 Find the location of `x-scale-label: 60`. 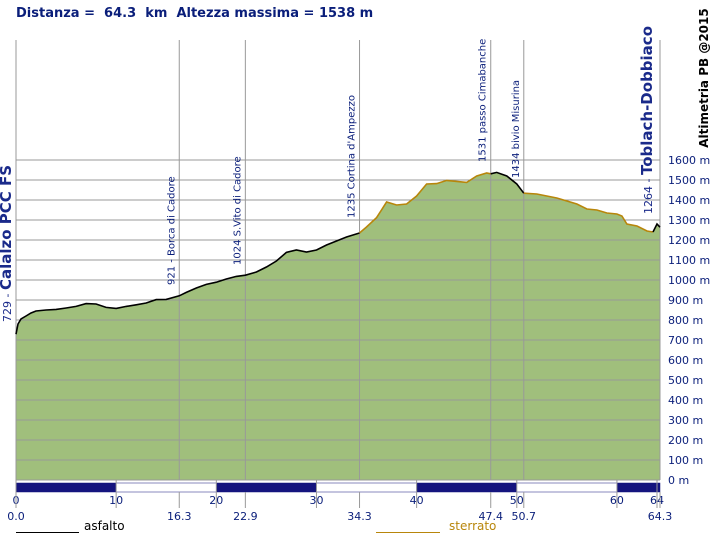

x-scale-label: 60 is located at coordinates (617, 500).